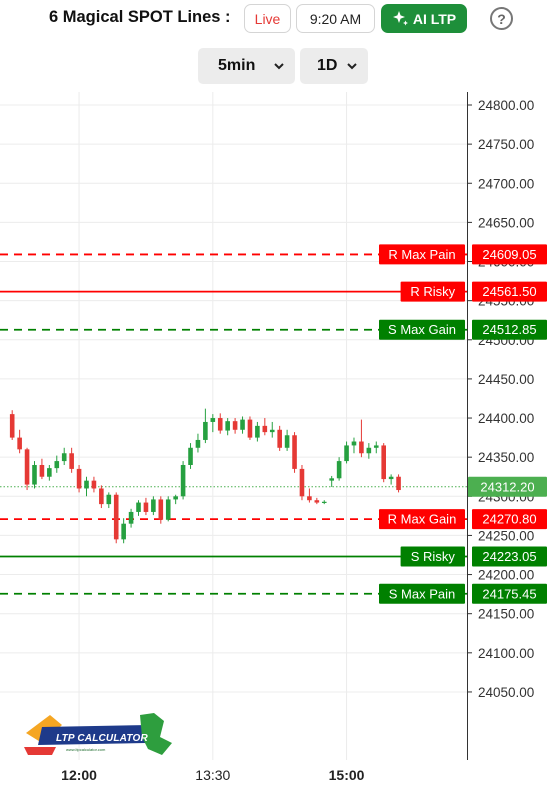 This screenshot has height=791, width=553. I want to click on level-name-label: S Max Pain, so click(422, 593).